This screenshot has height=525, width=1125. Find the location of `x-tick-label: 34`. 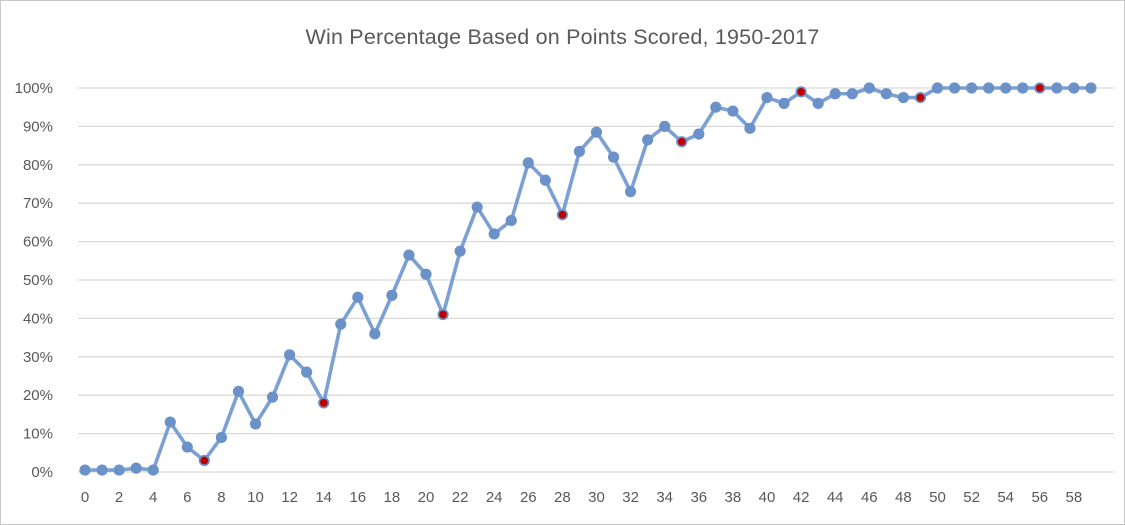

x-tick-label: 34 is located at coordinates (664, 497).